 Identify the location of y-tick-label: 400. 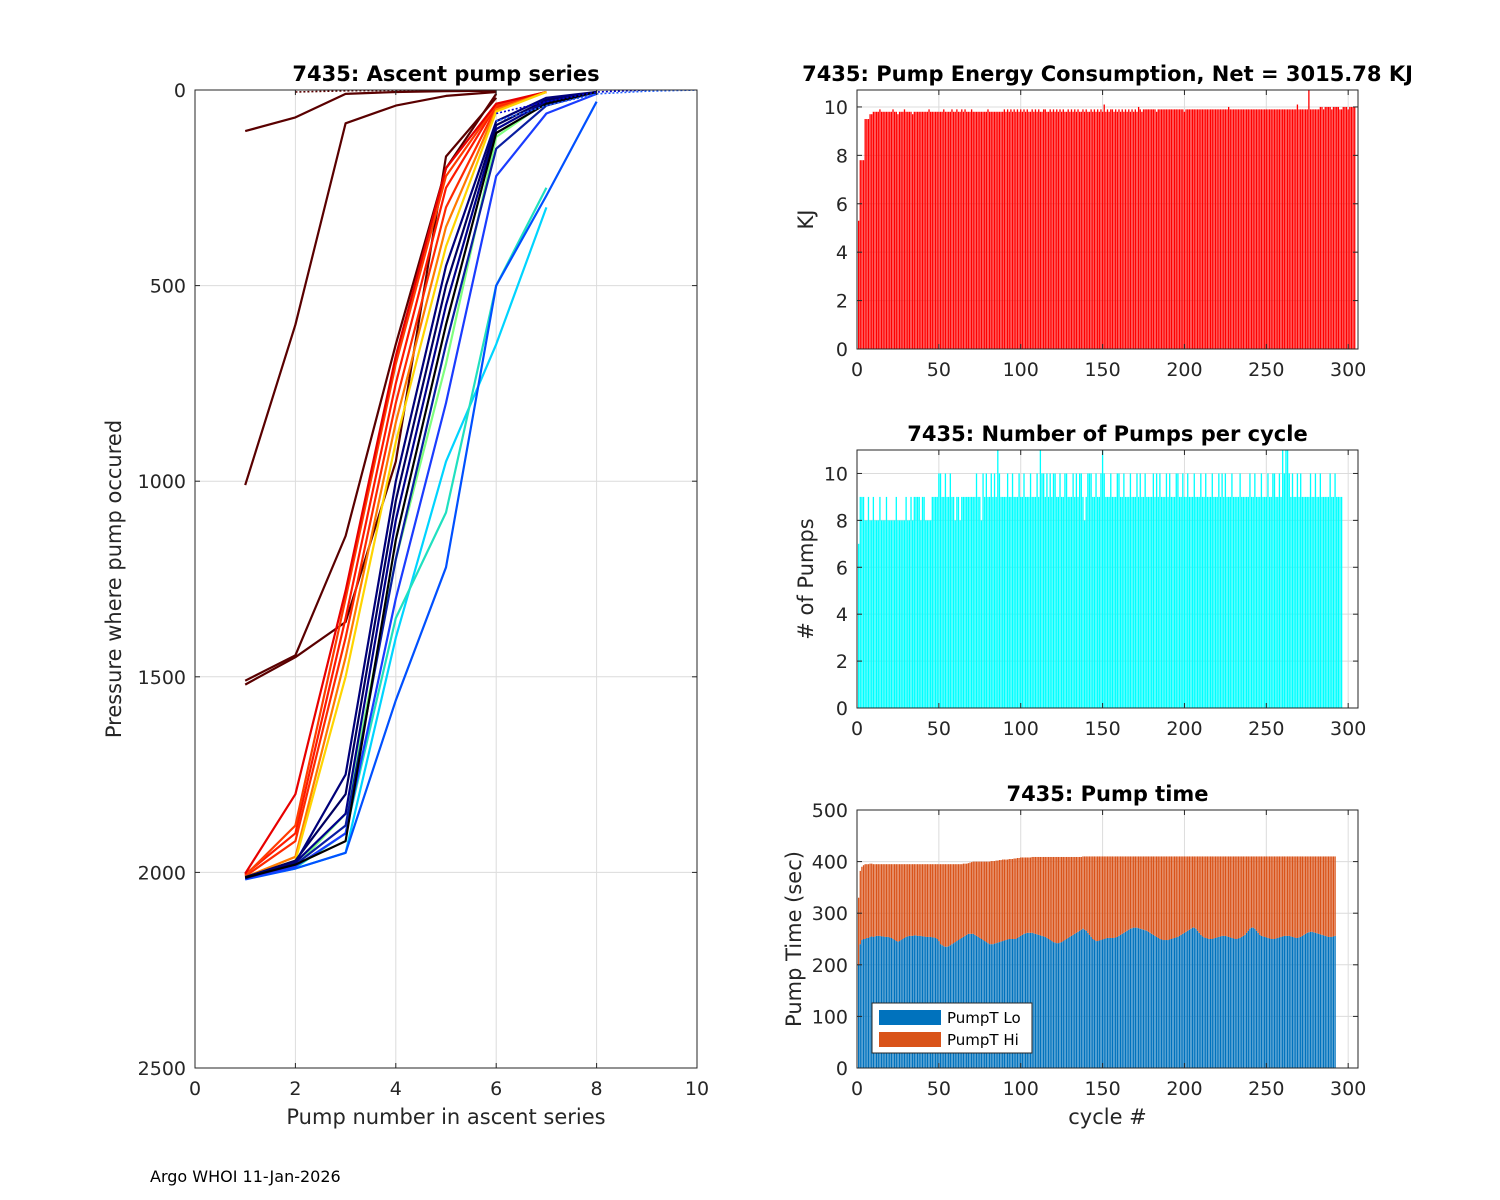
(830, 863).